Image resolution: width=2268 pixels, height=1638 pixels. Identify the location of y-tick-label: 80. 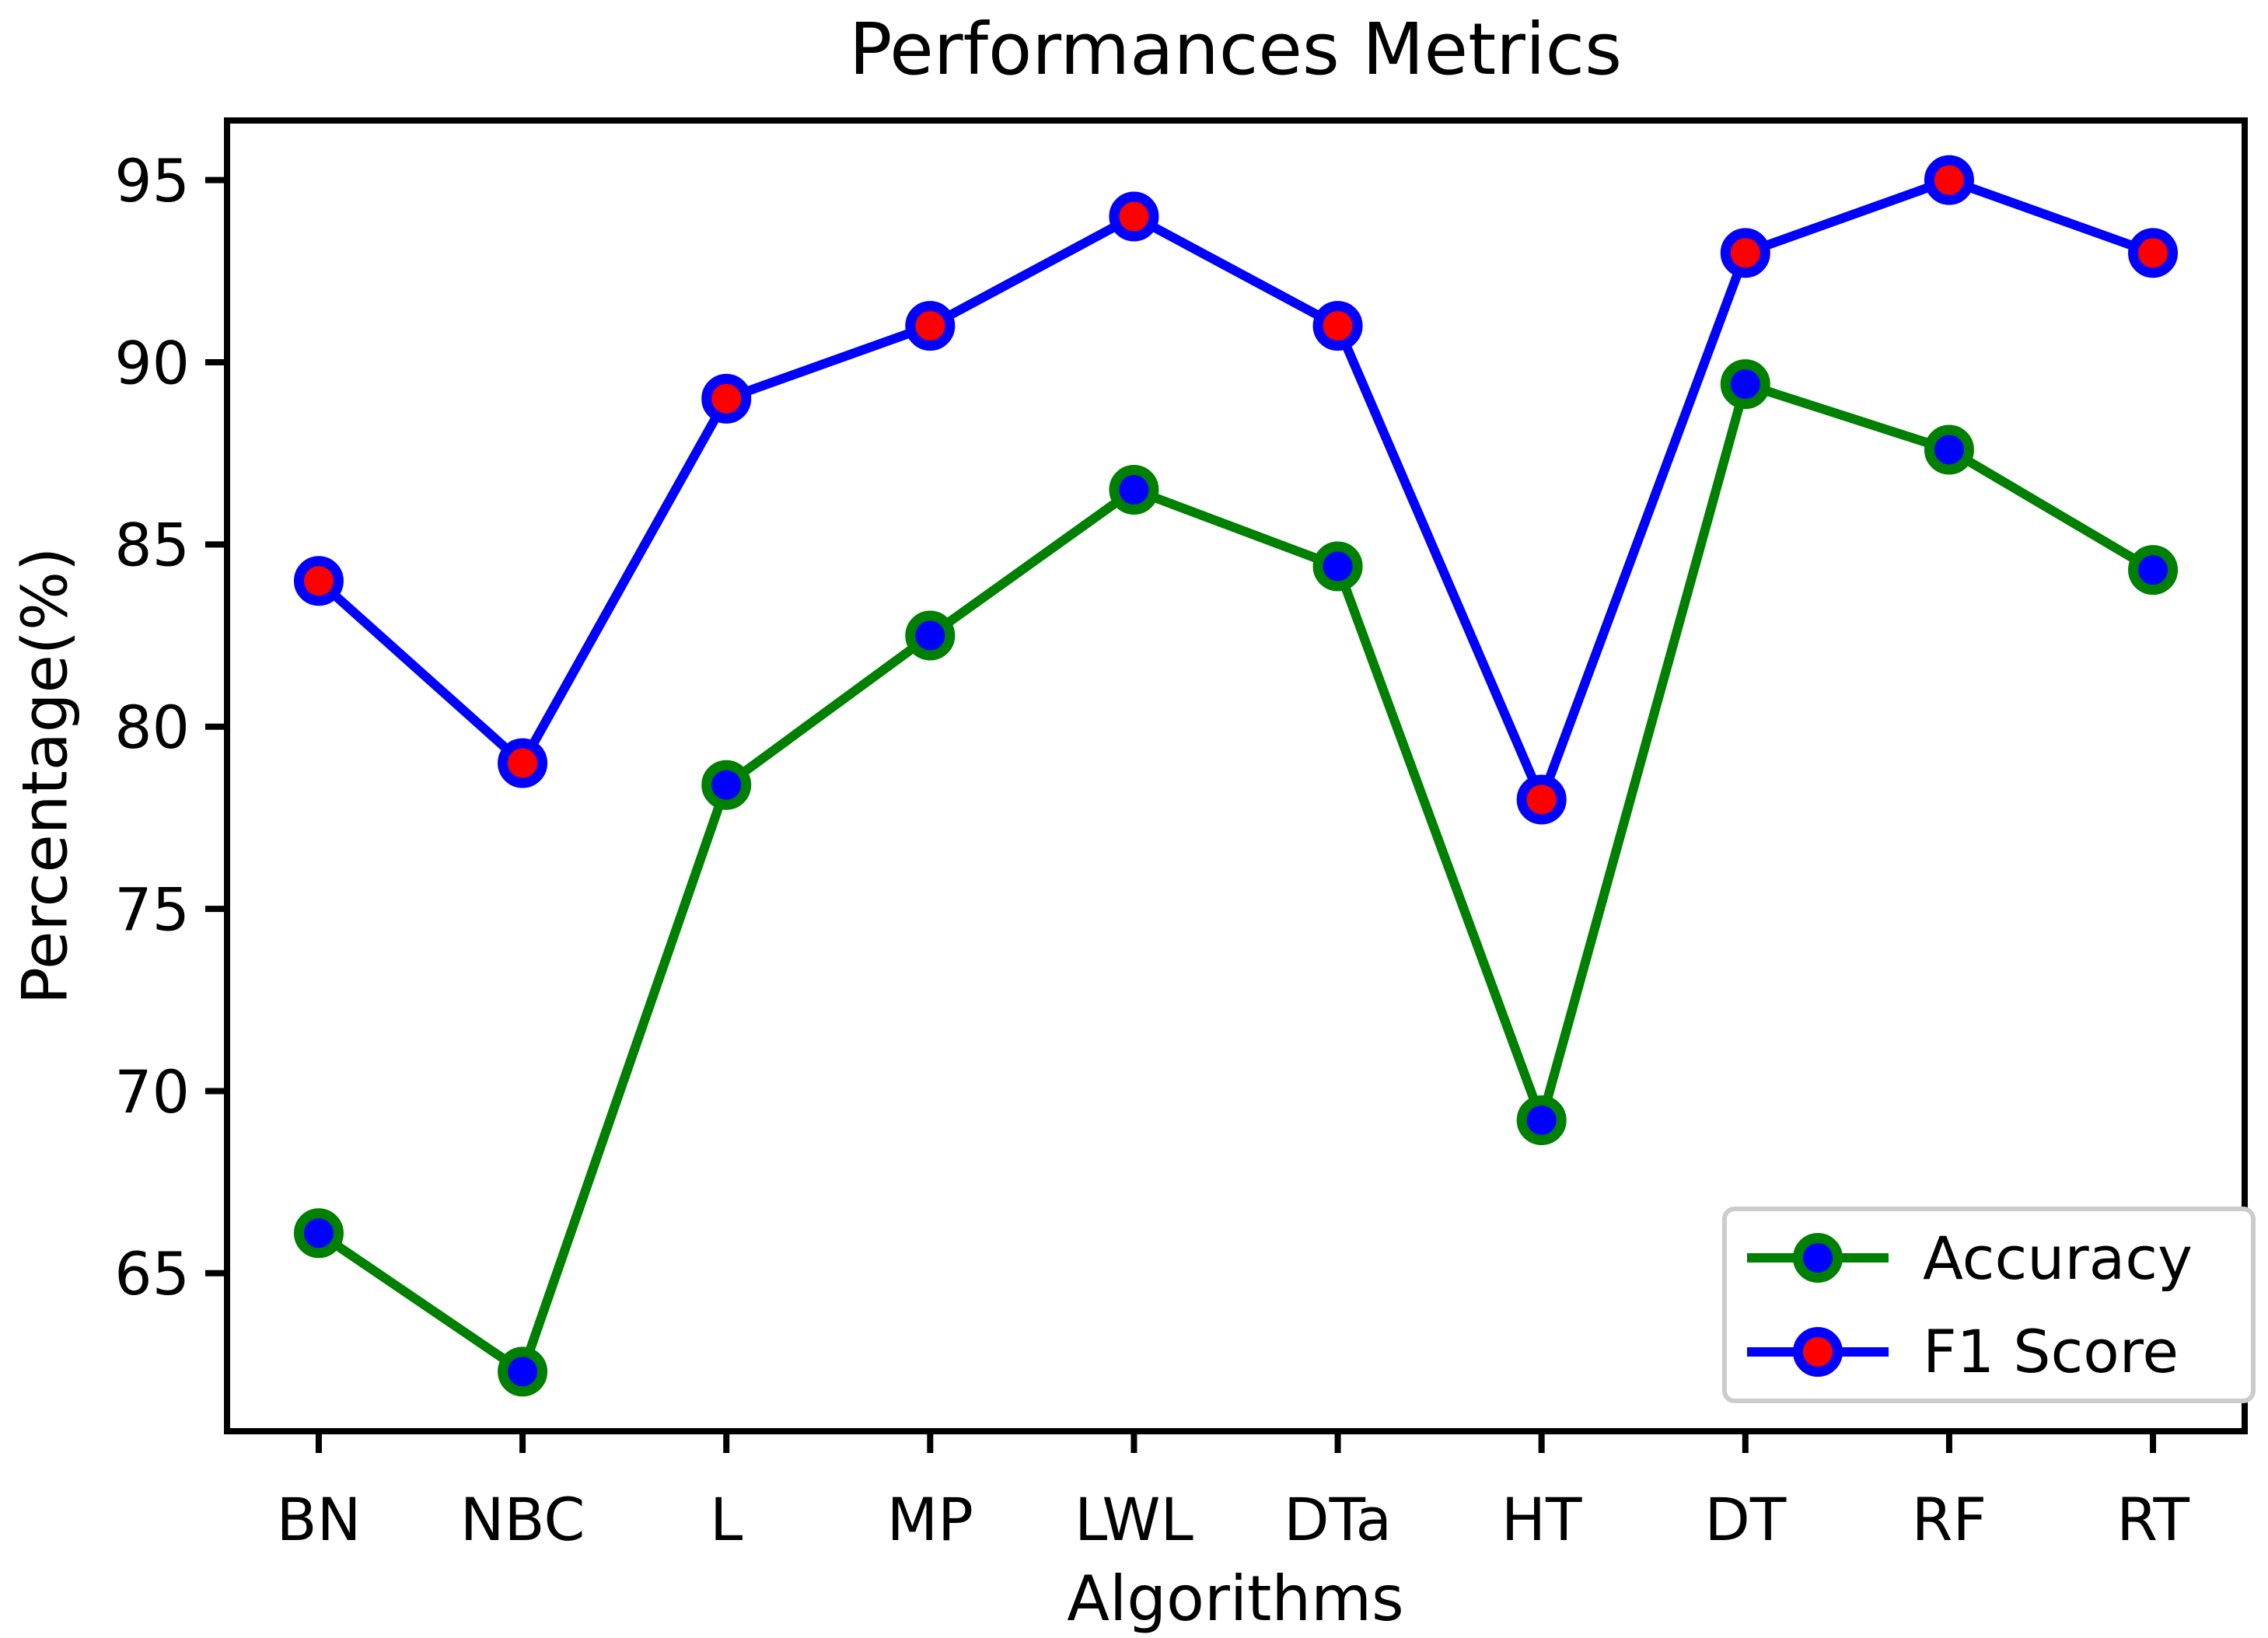
(152, 727).